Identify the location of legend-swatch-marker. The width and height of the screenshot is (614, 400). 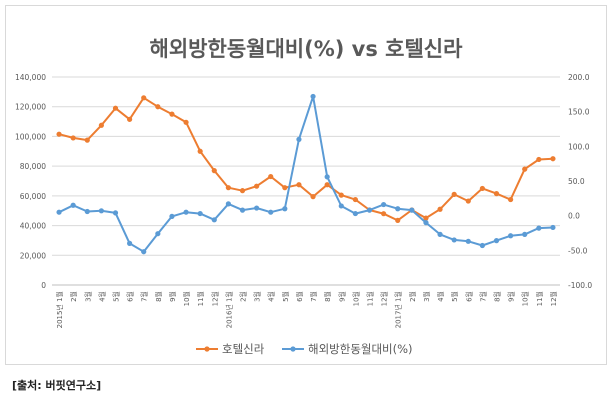
(293, 349).